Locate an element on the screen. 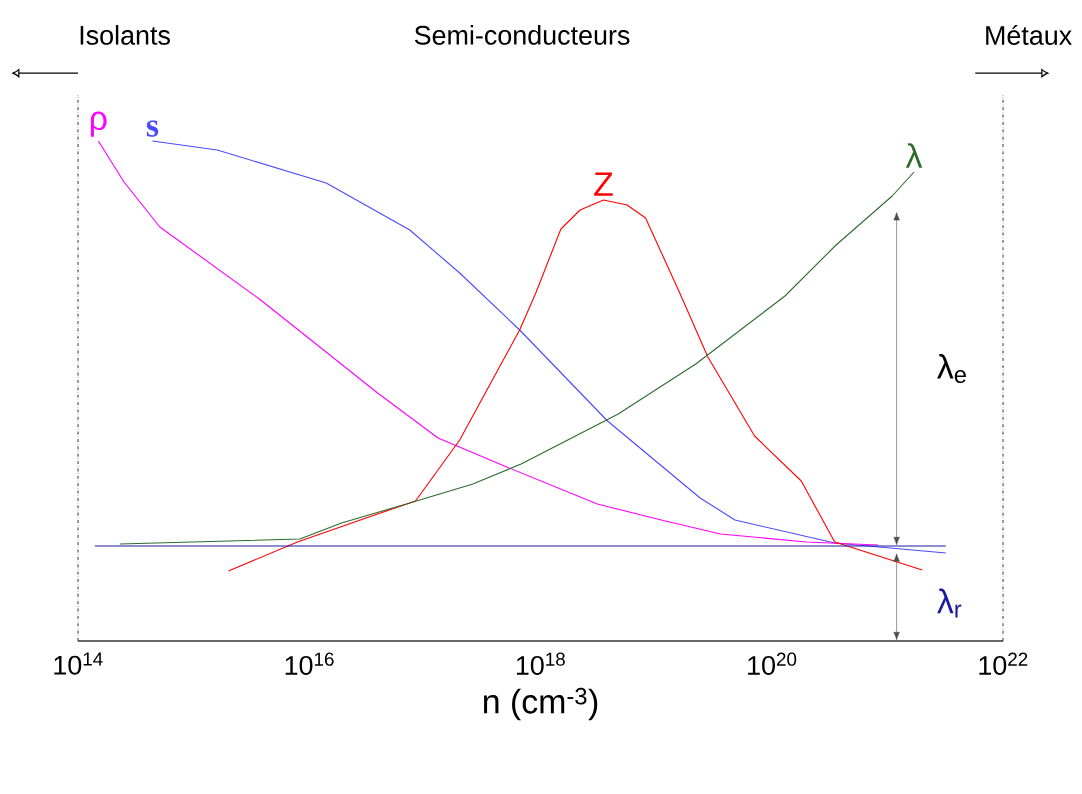 Image resolution: width=1082 pixels, height=794 pixels. x-tick-label: 10$^{20}$ is located at coordinates (772, 663).